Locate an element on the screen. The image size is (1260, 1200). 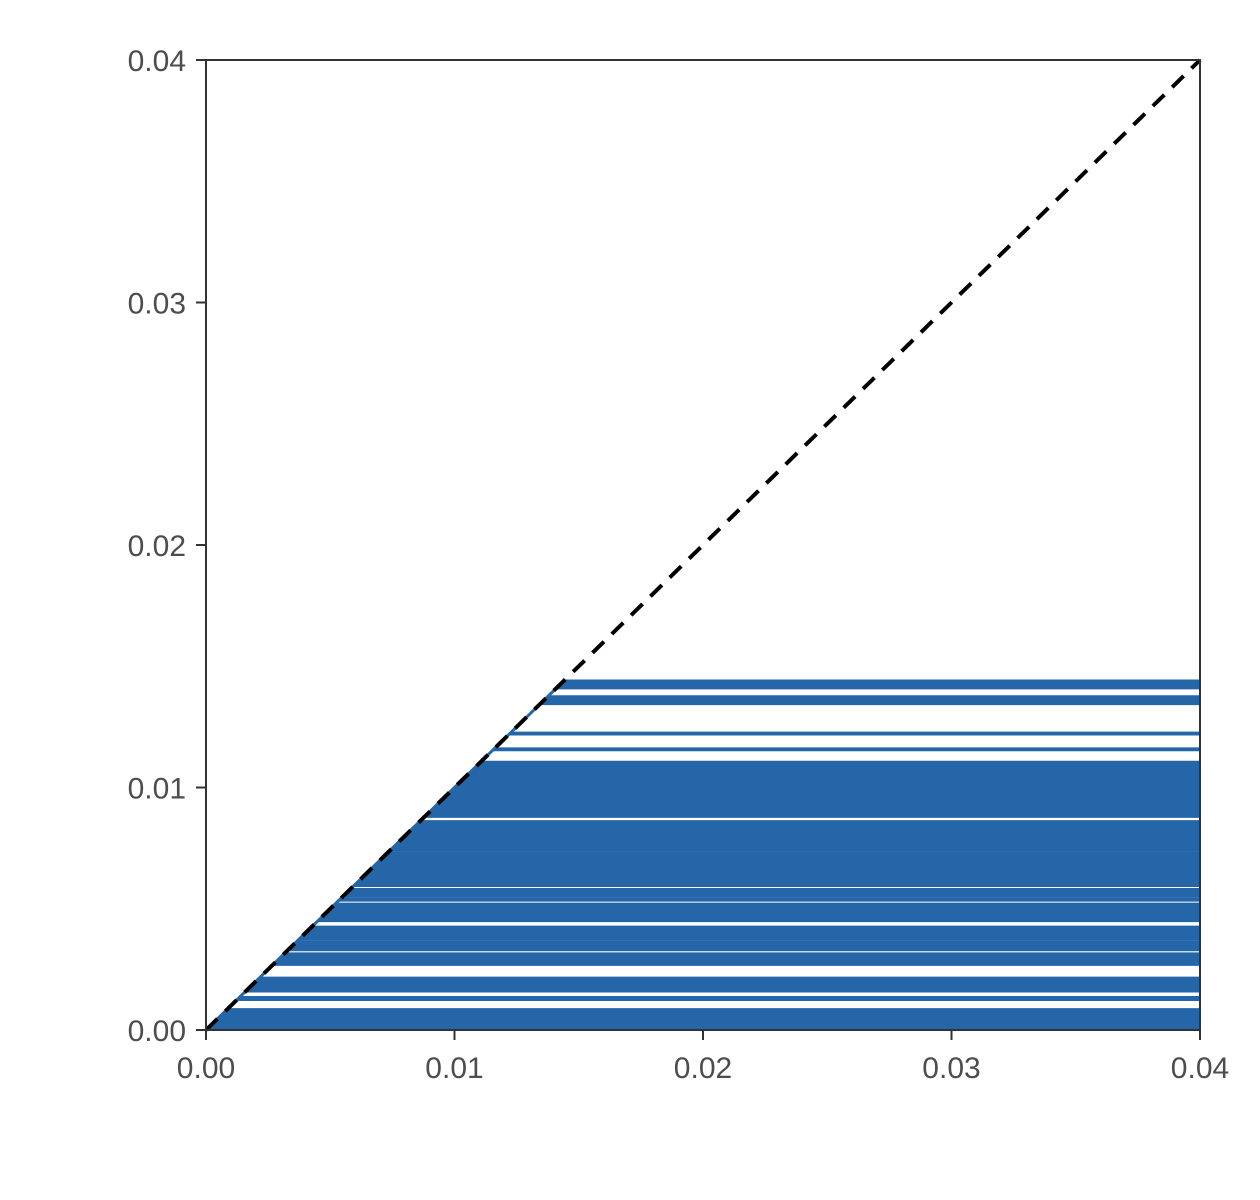
y-axis: 0.00 0.01 0.02 0.03 0.04 is located at coordinates (167, 546).